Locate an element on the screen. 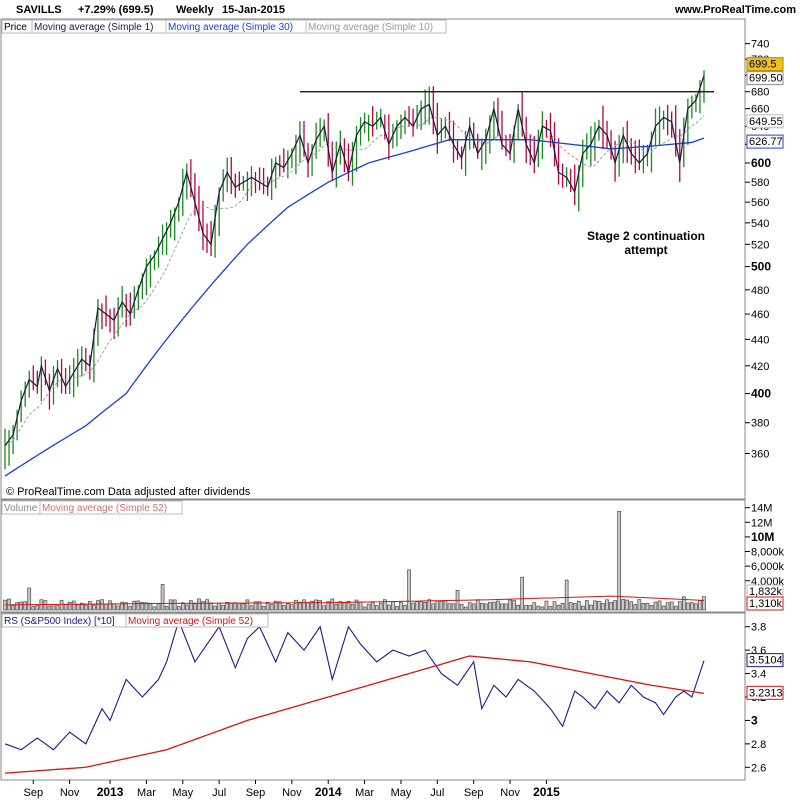 This screenshot has height=800, width=800. price-tick-label: 740 is located at coordinates (760, 45).